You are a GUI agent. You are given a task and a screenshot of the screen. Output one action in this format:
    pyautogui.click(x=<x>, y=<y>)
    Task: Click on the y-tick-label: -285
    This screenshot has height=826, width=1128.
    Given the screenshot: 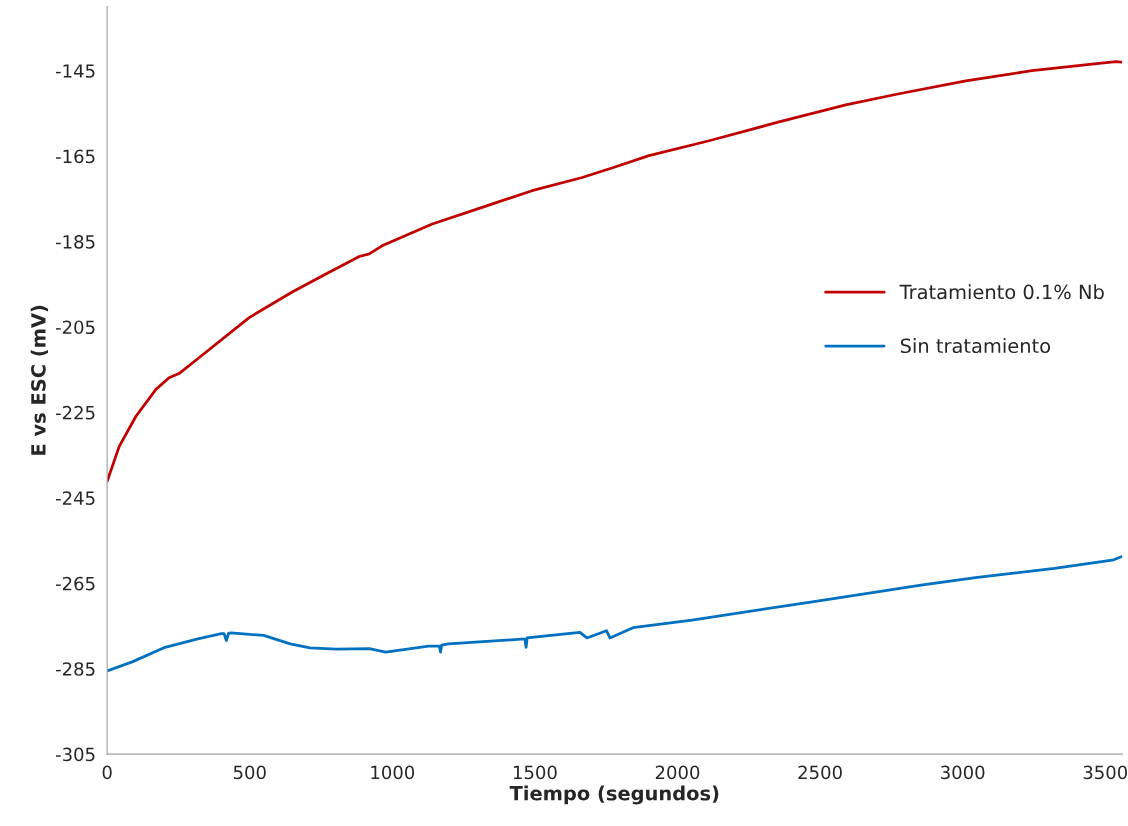 What is the action you would take?
    pyautogui.click(x=75, y=669)
    